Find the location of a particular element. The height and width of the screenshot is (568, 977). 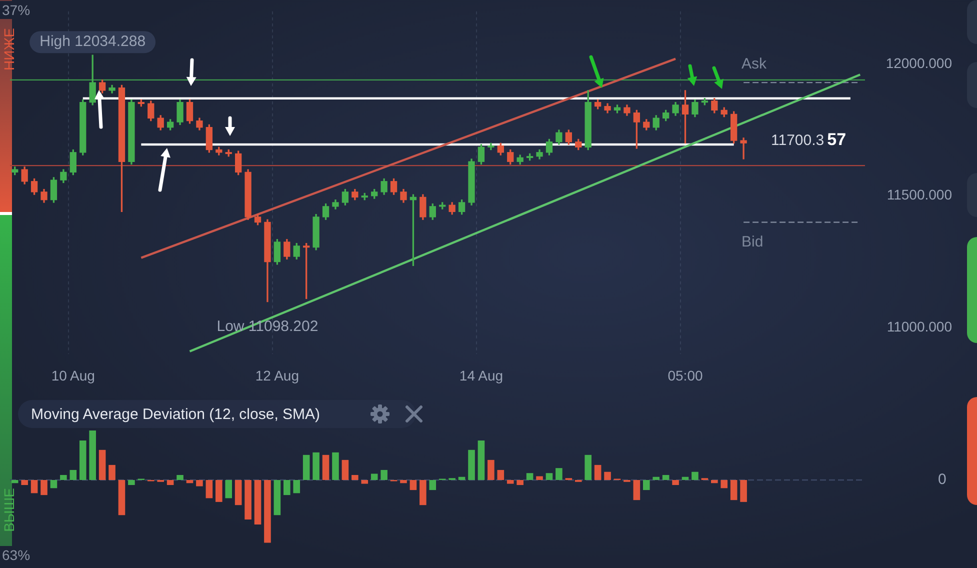

annotation: ВЫШЕ is located at coordinates (9, 510).